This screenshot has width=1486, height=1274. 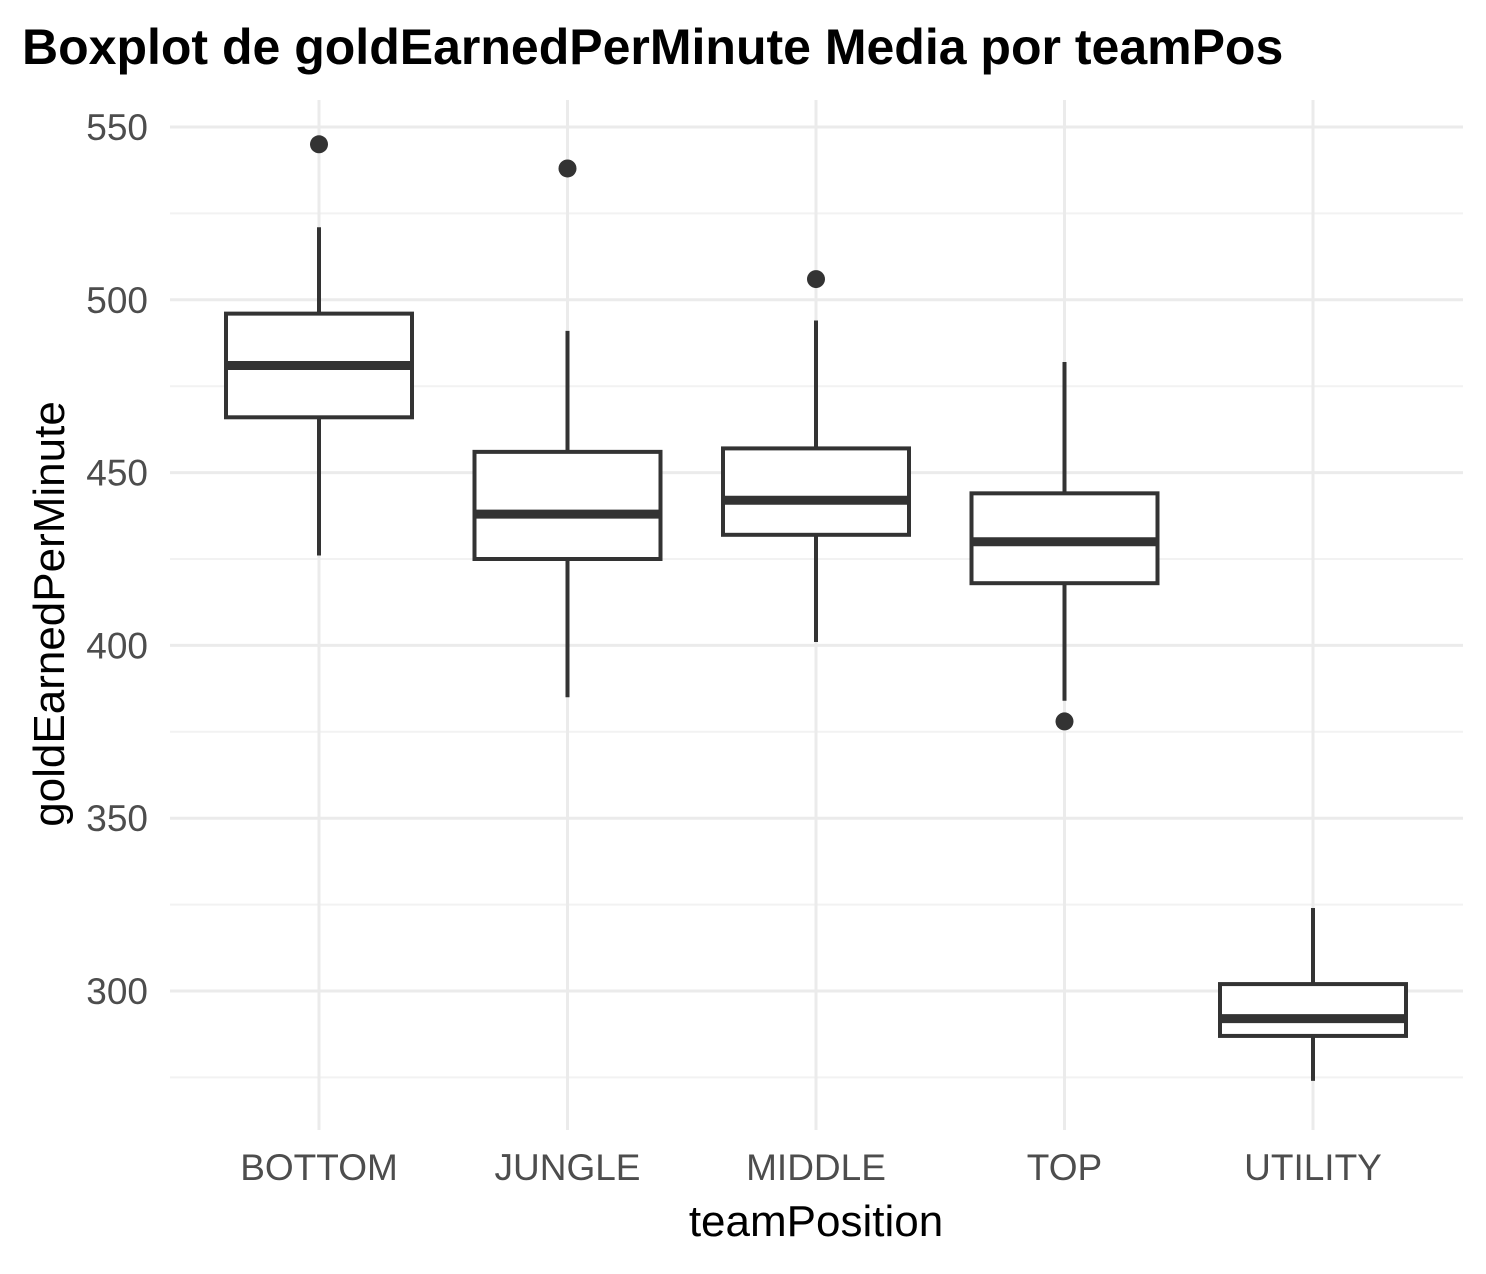 What do you see at coordinates (1064, 1167) in the screenshot?
I see `x-tick-label: TOP` at bounding box center [1064, 1167].